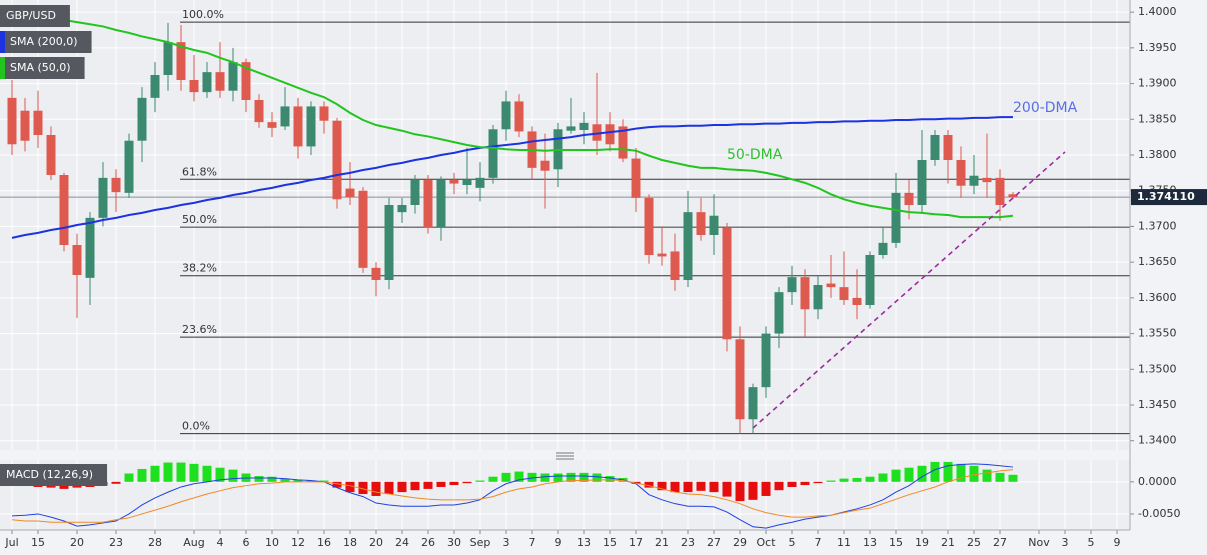 The image size is (1207, 555). I want to click on x-tick-label: 3, so click(506, 542).